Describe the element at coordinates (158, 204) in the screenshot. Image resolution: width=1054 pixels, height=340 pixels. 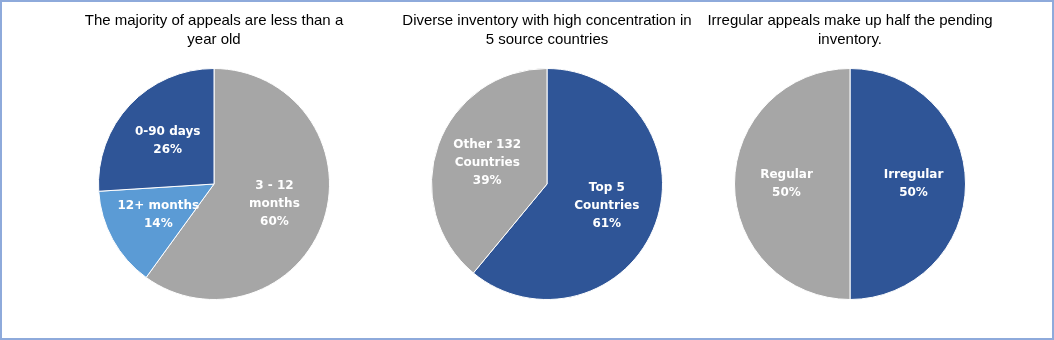
I see `slice-label: 12+ months` at that location.